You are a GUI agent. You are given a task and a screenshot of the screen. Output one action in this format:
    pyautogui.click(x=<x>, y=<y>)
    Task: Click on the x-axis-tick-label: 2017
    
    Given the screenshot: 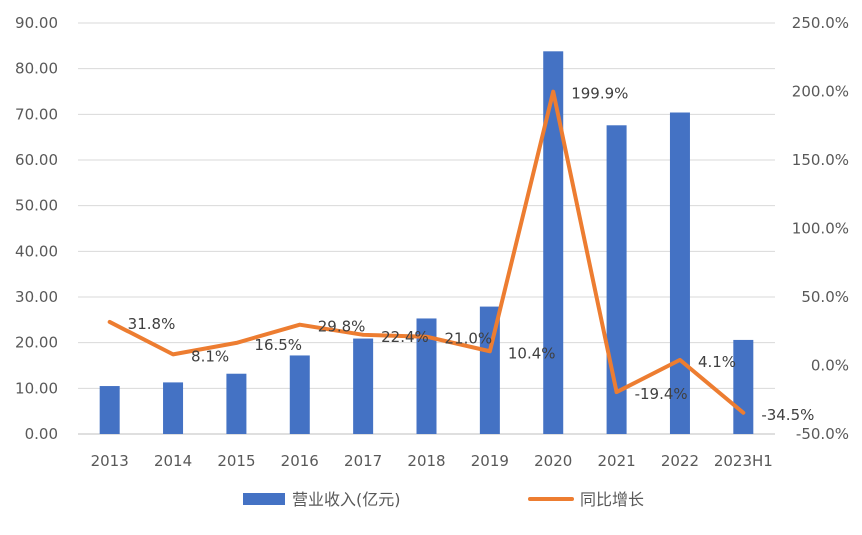 What is the action you would take?
    pyautogui.click(x=363, y=461)
    